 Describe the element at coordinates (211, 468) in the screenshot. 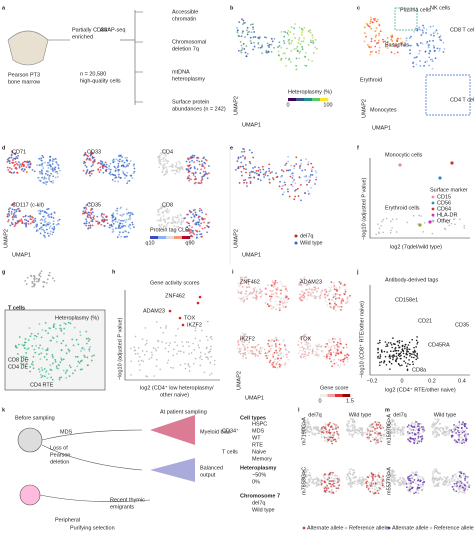

I see `label: Balanced` at that location.